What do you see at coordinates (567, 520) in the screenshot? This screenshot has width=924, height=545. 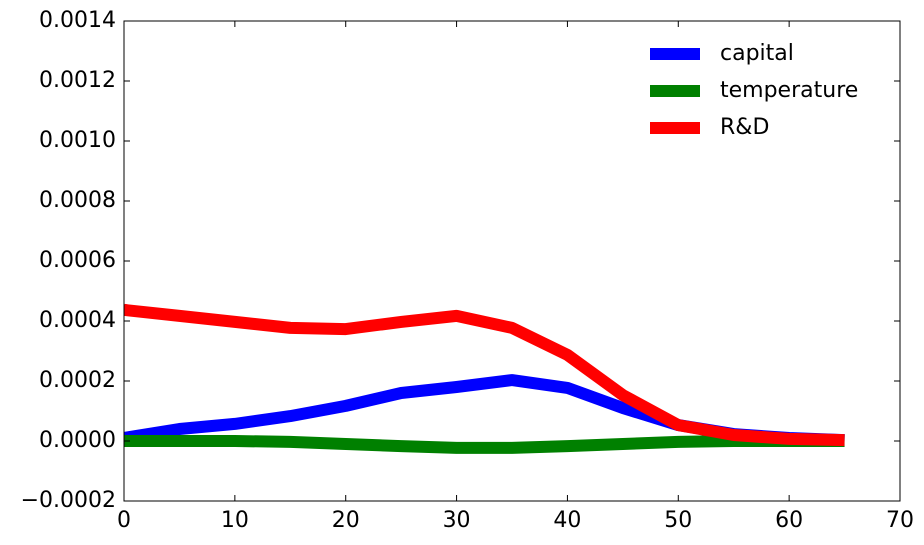 I see `x-tick-label: 40` at bounding box center [567, 520].